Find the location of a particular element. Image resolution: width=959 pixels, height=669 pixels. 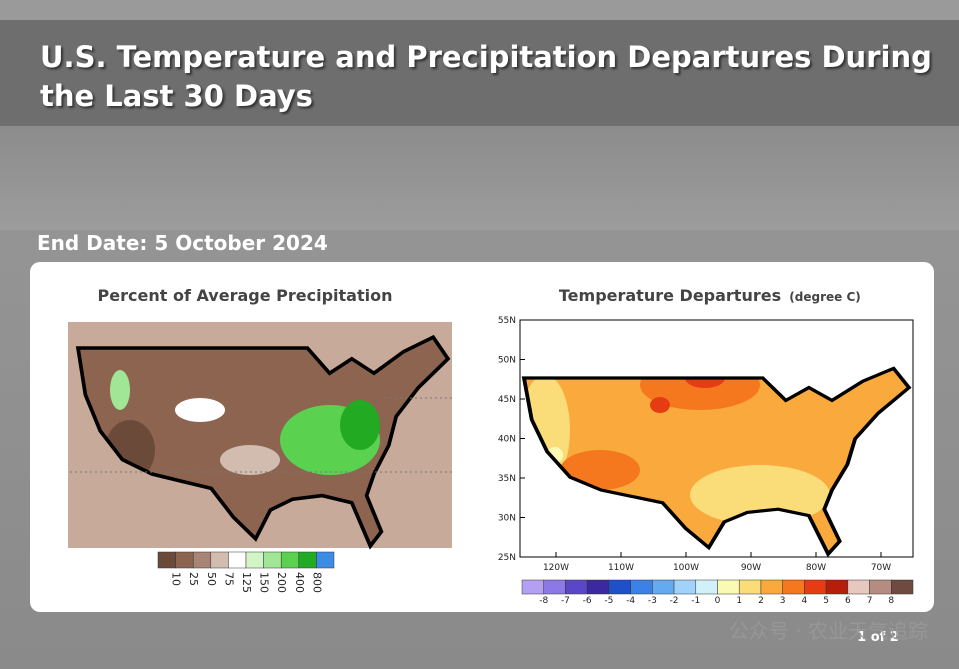

lat-label: 30N is located at coordinates (507, 519).